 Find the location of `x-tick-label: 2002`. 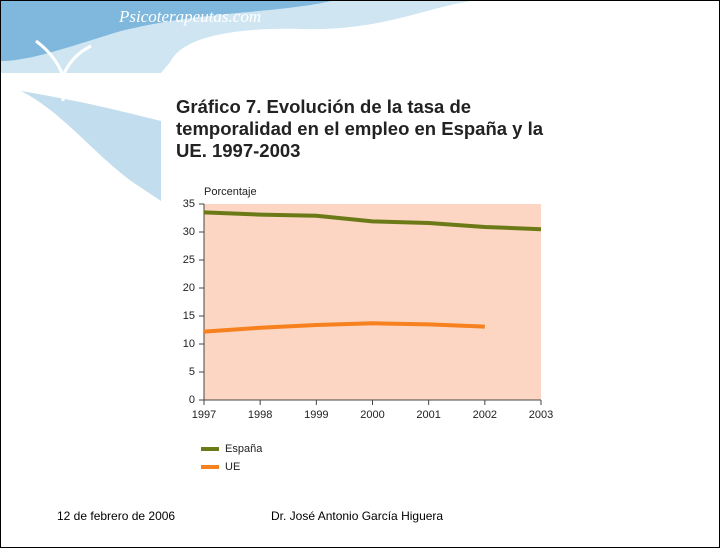

x-tick-label: 2002 is located at coordinates (485, 415).